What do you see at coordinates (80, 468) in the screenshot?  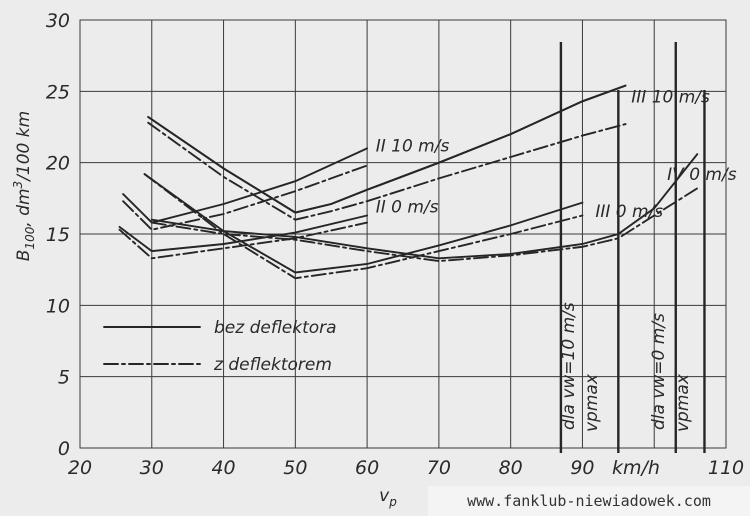 I see `x-tick-label-20: 20` at bounding box center [80, 468].